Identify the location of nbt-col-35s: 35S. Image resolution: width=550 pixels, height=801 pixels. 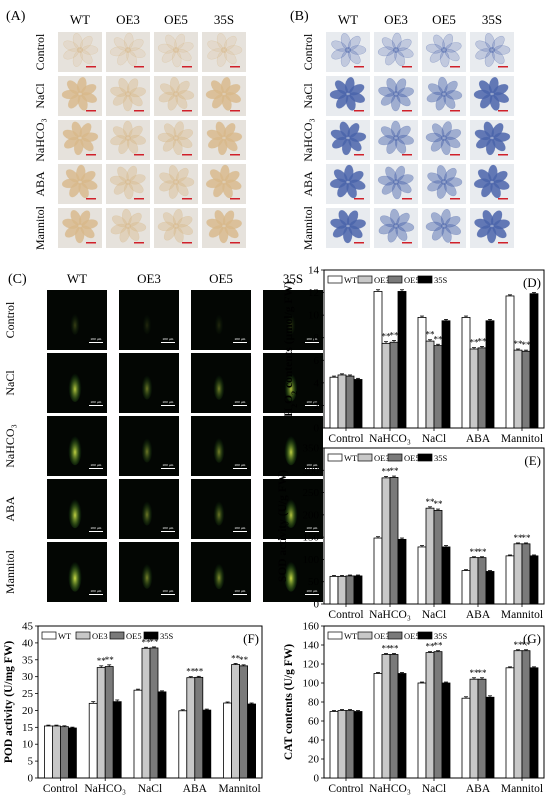
(492, 19).